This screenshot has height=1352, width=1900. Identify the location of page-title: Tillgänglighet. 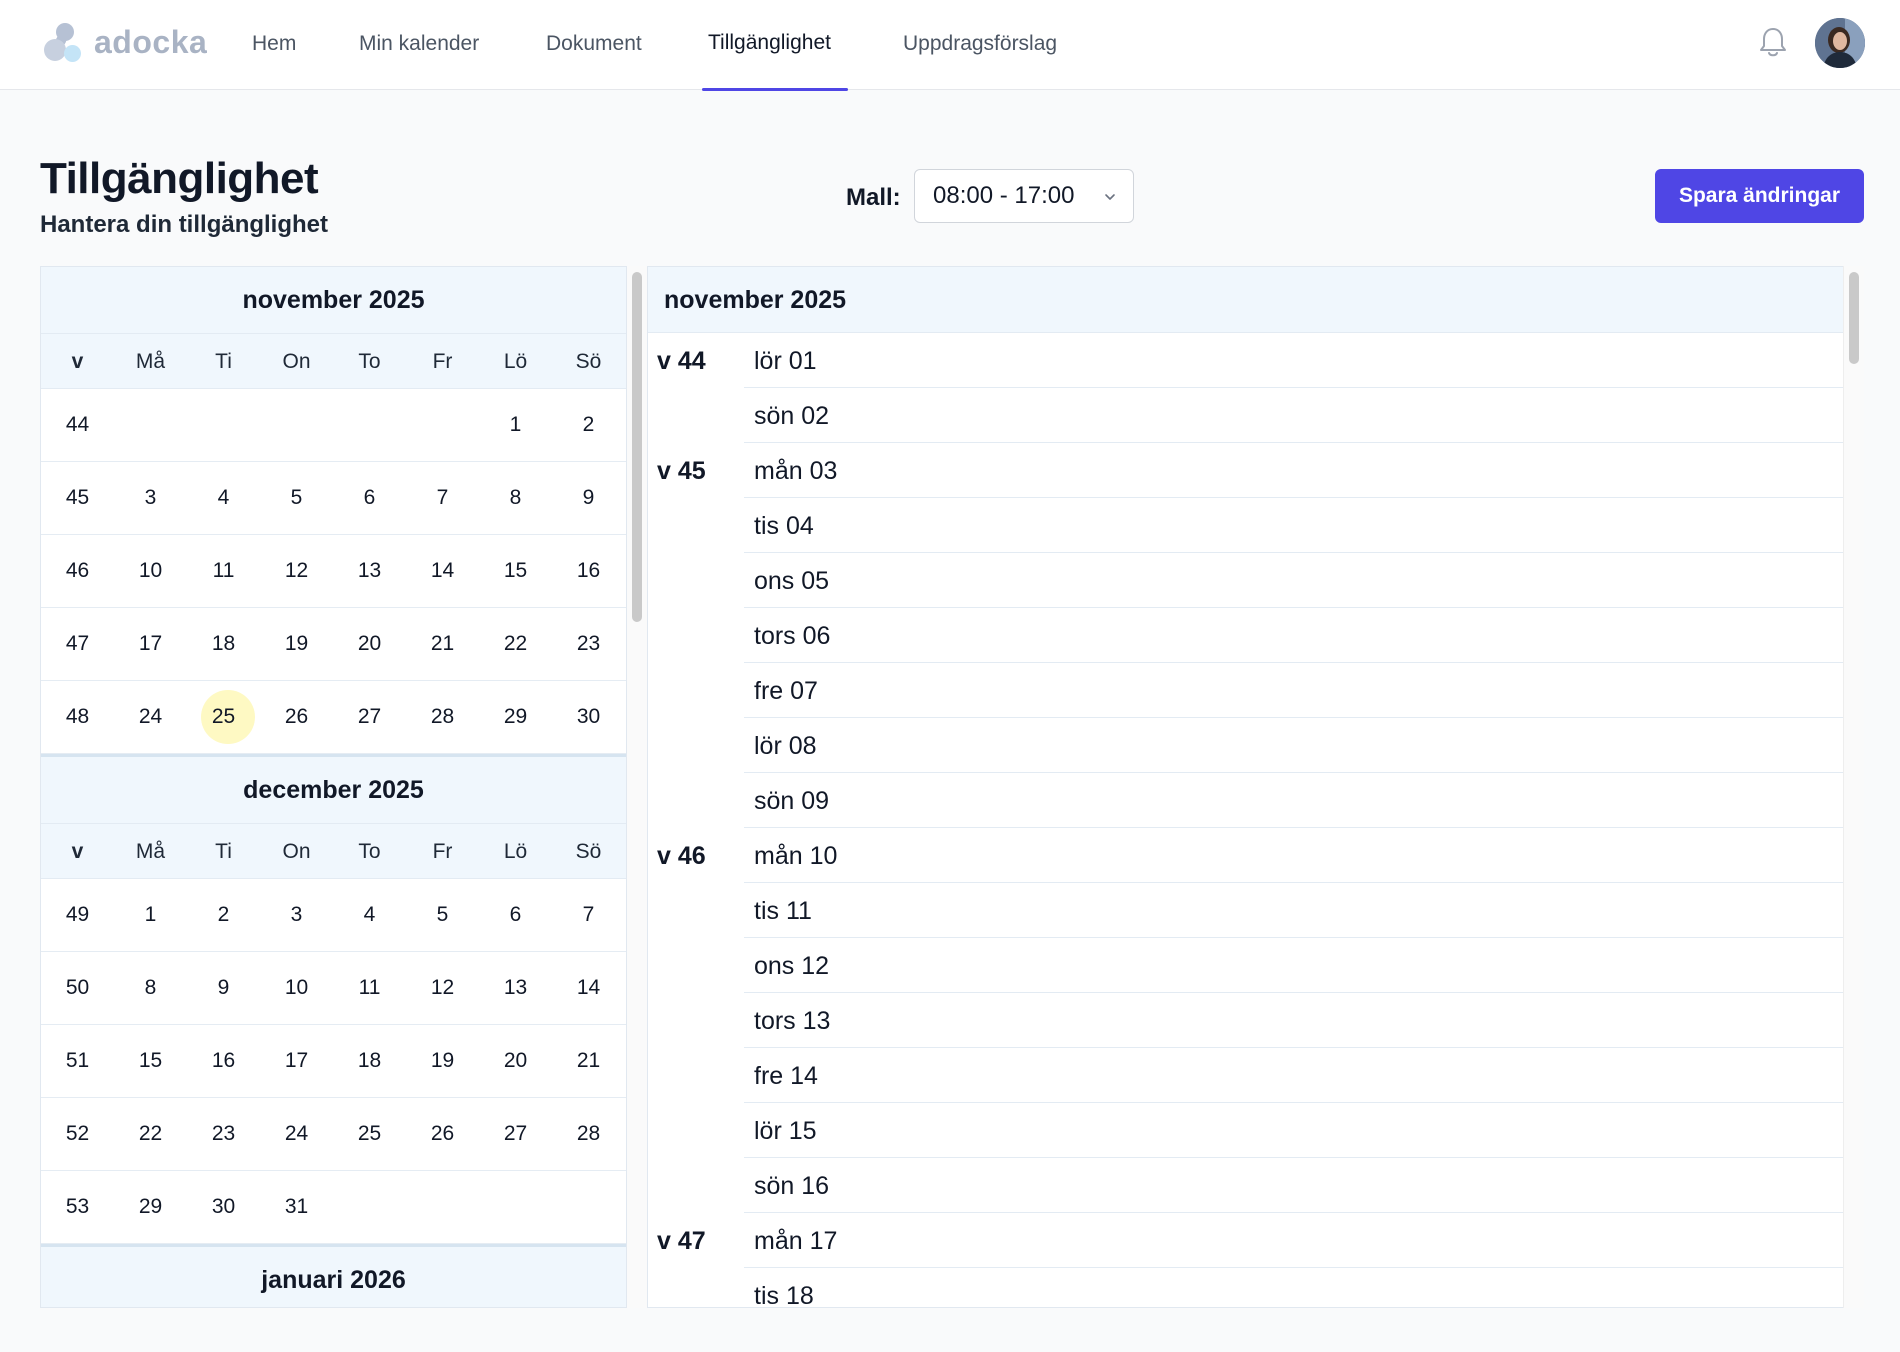
(179, 178).